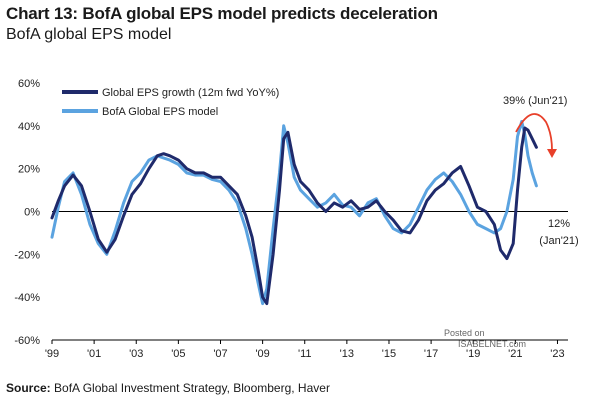  What do you see at coordinates (27, 255) in the screenshot?
I see `y-tick-label: -20%` at bounding box center [27, 255].